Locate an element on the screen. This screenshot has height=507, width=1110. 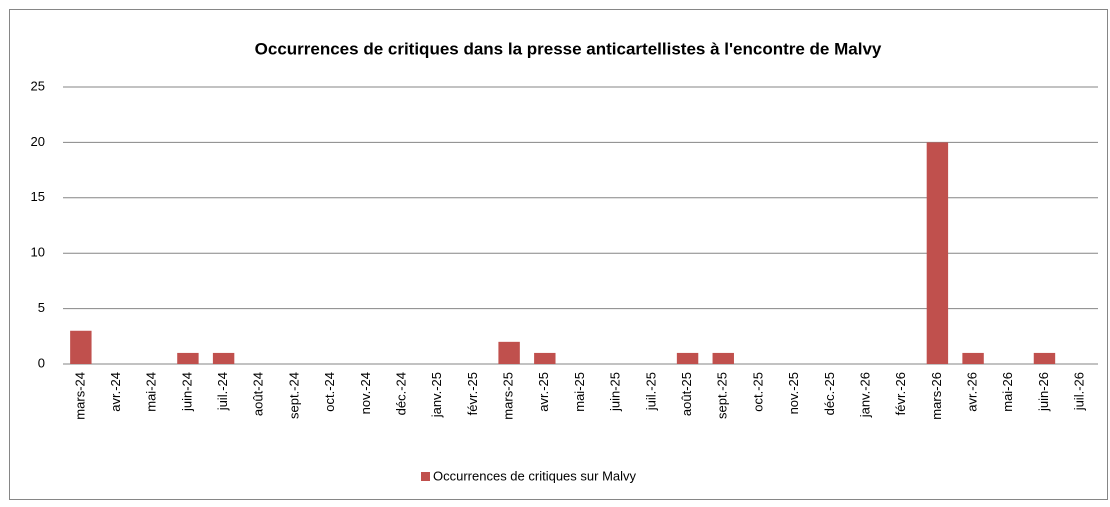
x-tick-label: déc.-24 is located at coordinates (400, 393).